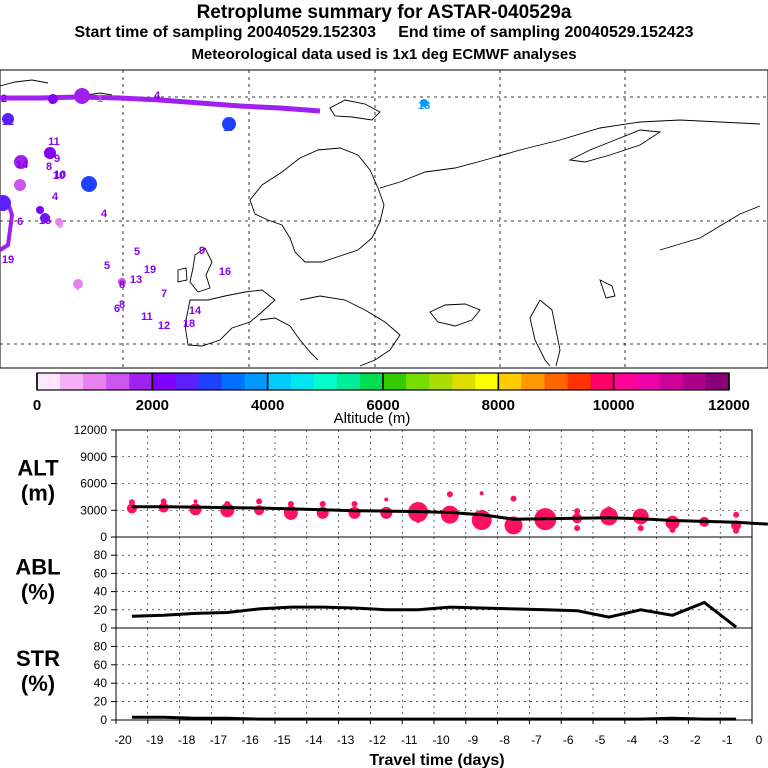 The image size is (768, 768). What do you see at coordinates (441, 740) in the screenshot?
I see `x-tick-label: -10` at bounding box center [441, 740].